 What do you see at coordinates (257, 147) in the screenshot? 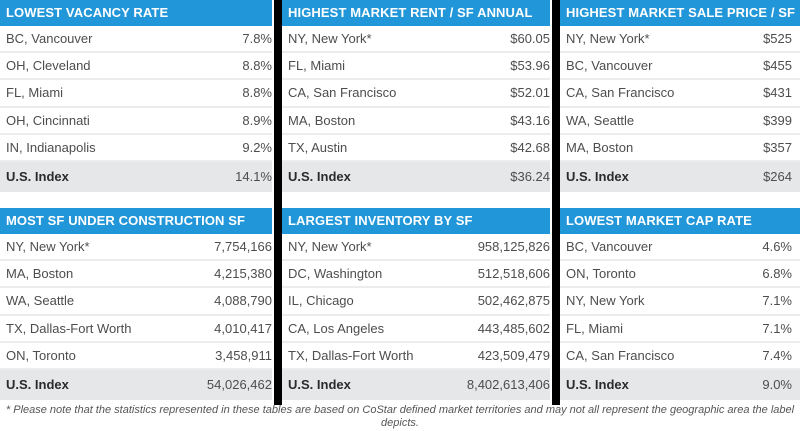
I see `market-value: 9.2%` at bounding box center [257, 147].